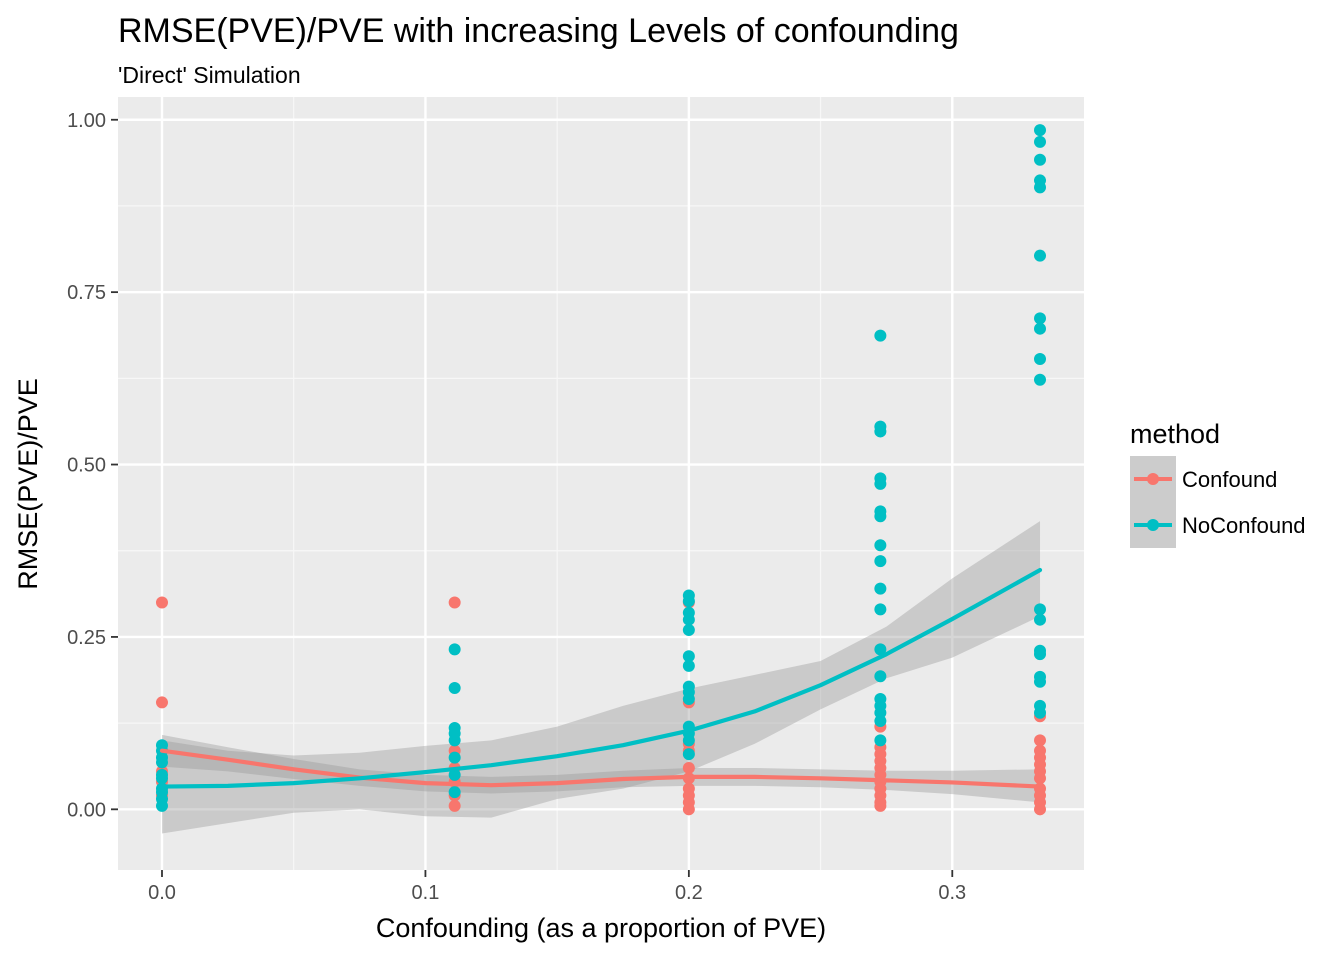  I want to click on legend-label-confound: Confound, so click(1229, 479).